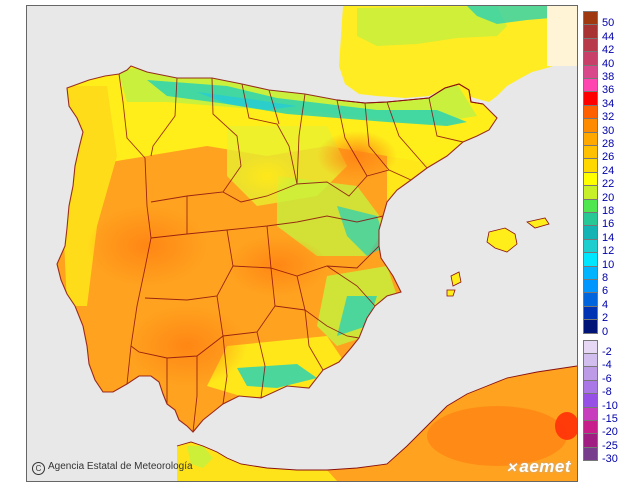  I want to click on legend-label: 30, so click(608, 130).